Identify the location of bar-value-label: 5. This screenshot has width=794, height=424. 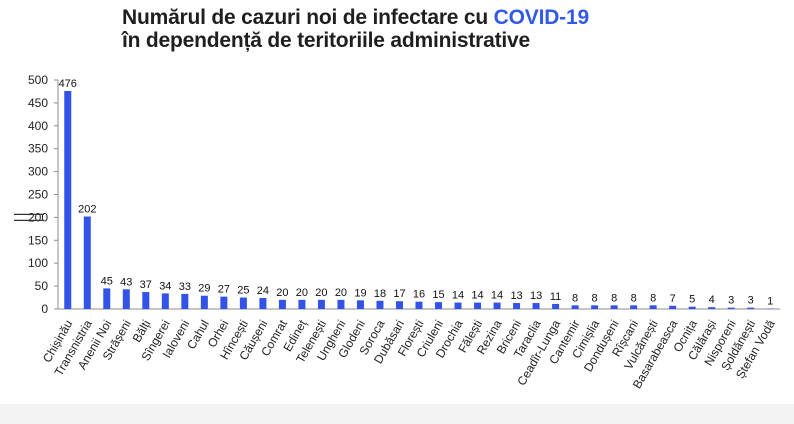
(692, 300).